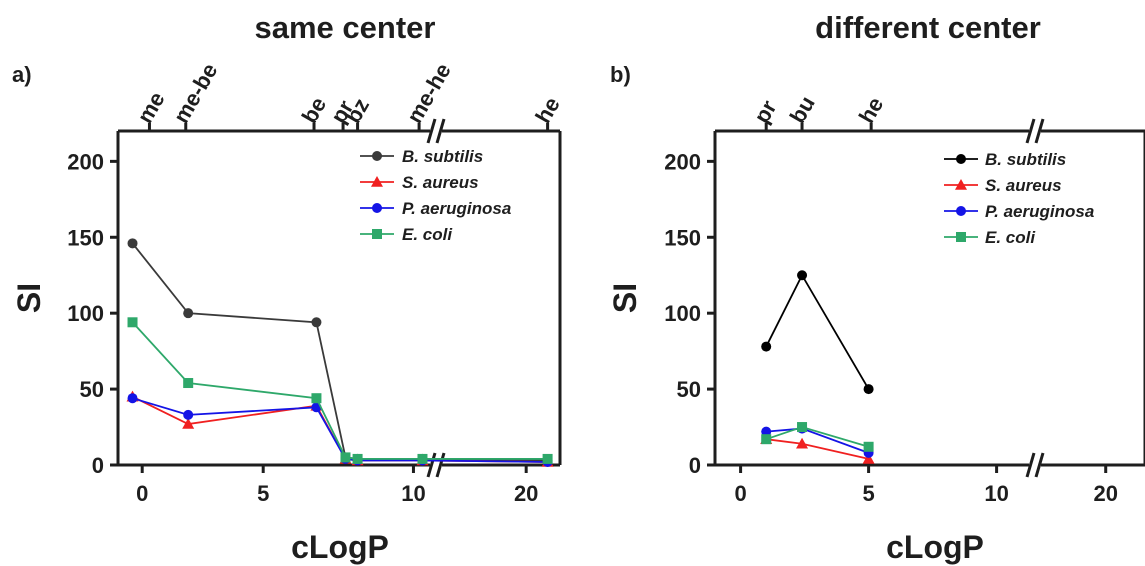 The width and height of the screenshot is (1145, 566). I want to click on panel-a-x-tick-label: 5, so click(263, 493).